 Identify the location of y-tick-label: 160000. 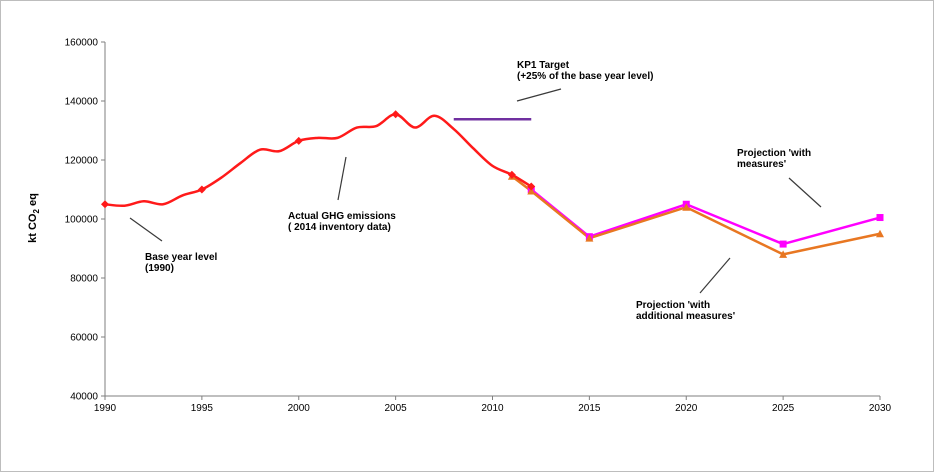
(82, 43).